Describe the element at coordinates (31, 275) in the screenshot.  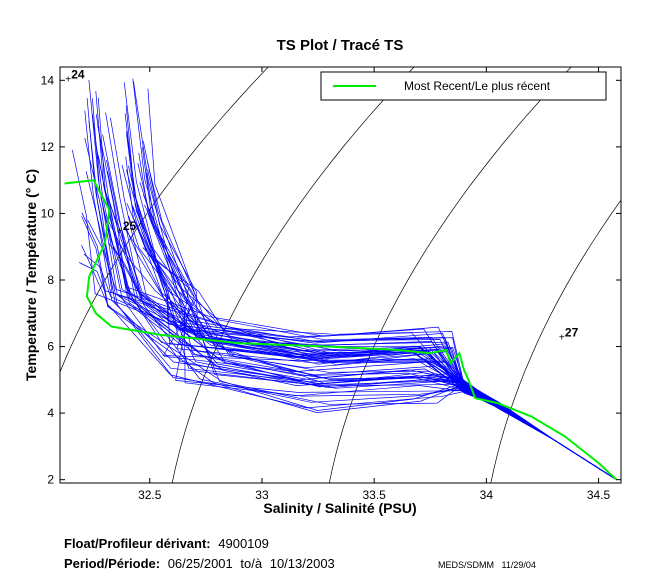
I see `y-axis-label: Temperature / Température (° C)` at that location.